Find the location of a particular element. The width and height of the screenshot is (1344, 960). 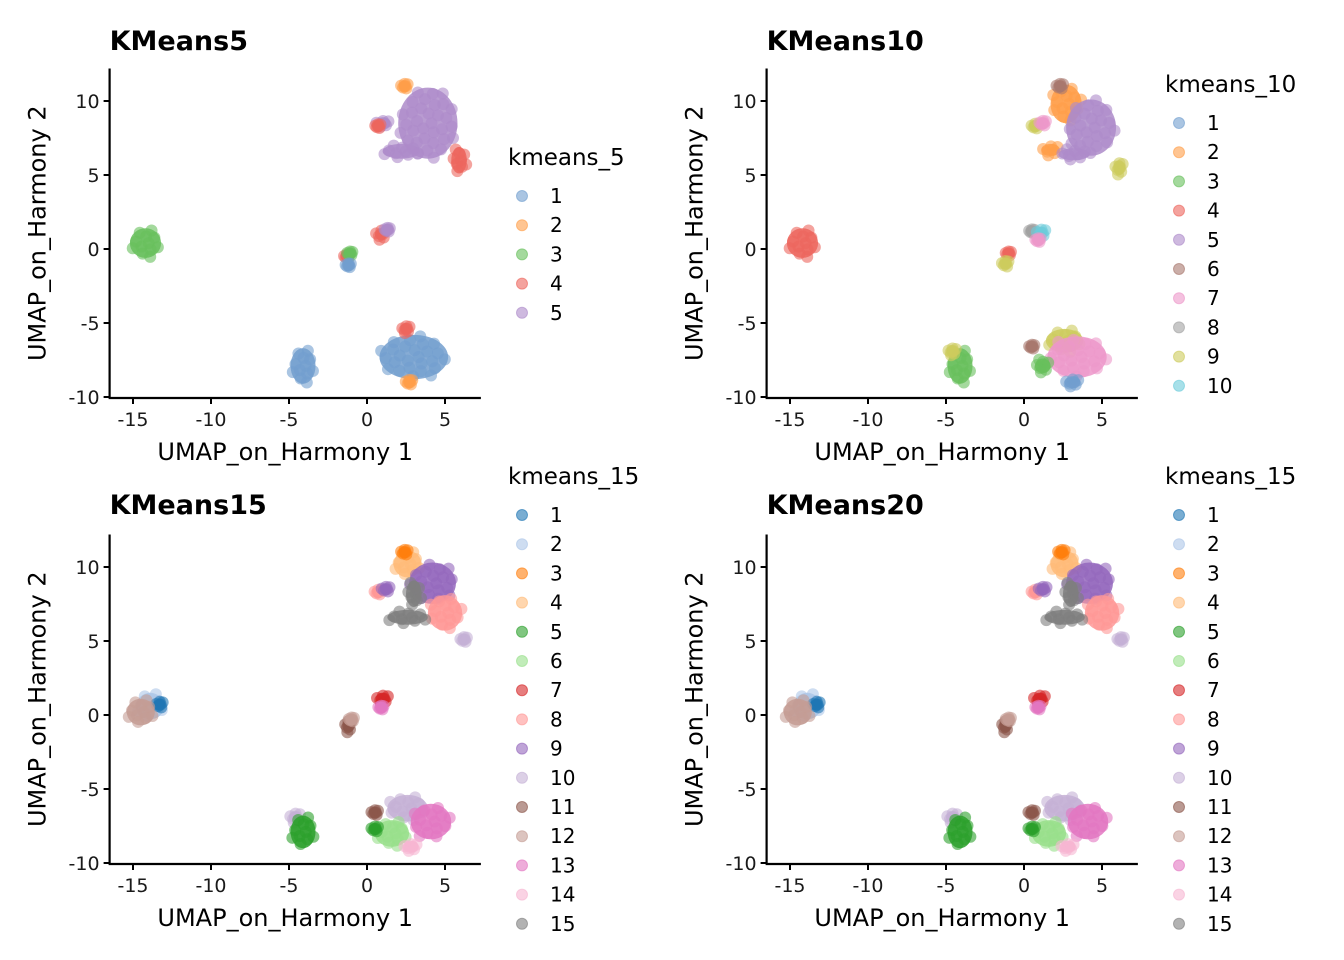

chart-title: KMeans10 is located at coordinates (845, 41).